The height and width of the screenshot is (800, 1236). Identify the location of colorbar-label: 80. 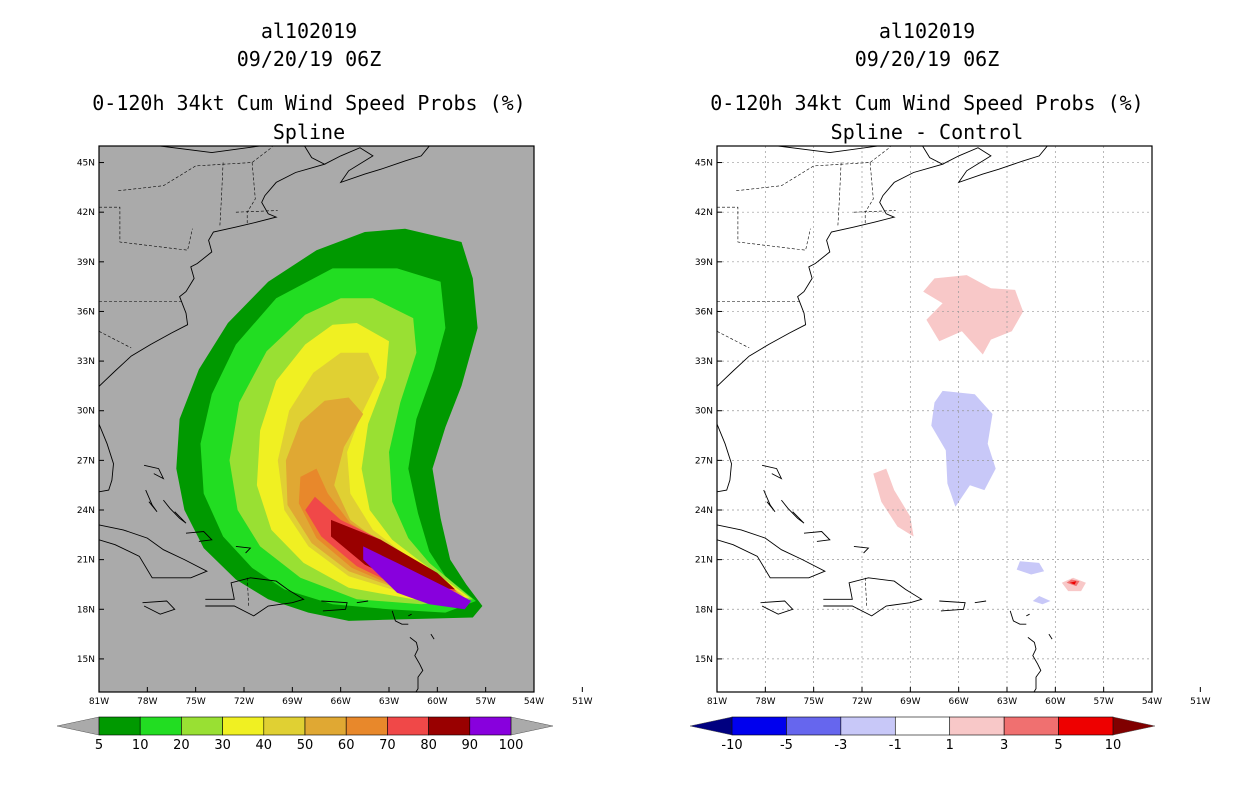
(428, 745).